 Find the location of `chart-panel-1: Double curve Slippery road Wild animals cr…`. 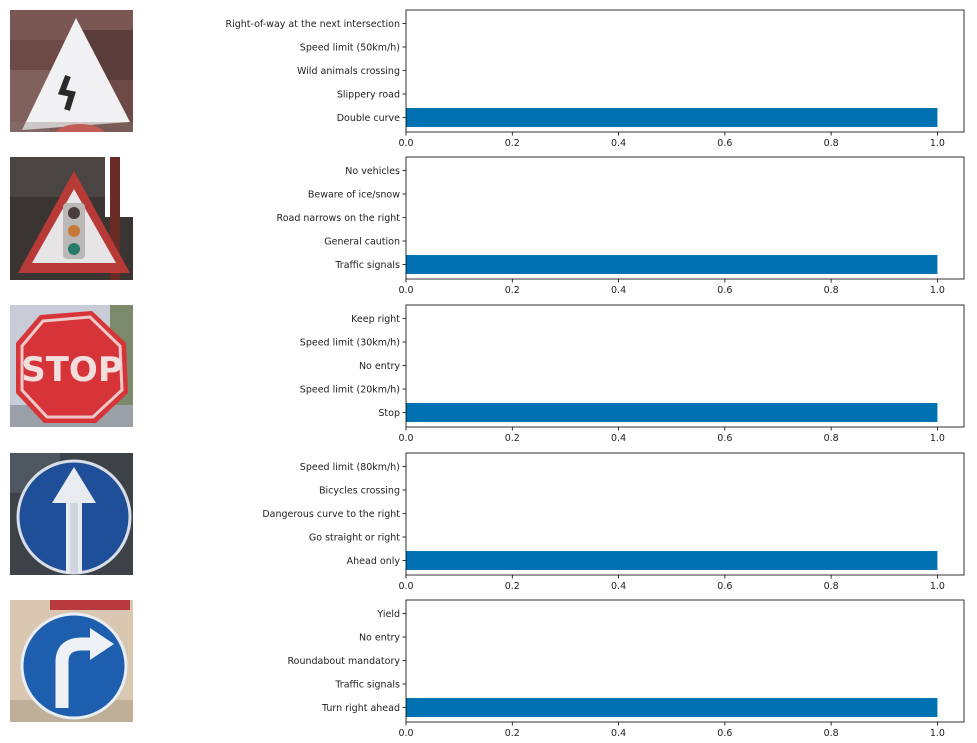

chart-panel-1: Double curve Slippery road Wild animals cr… is located at coordinates (595, 79).